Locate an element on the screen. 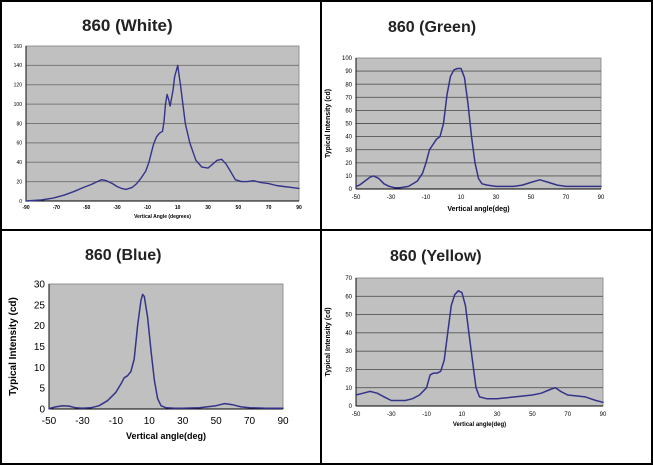 The width and height of the screenshot is (653, 465). chart-title: 860 (White) is located at coordinates (127, 25).